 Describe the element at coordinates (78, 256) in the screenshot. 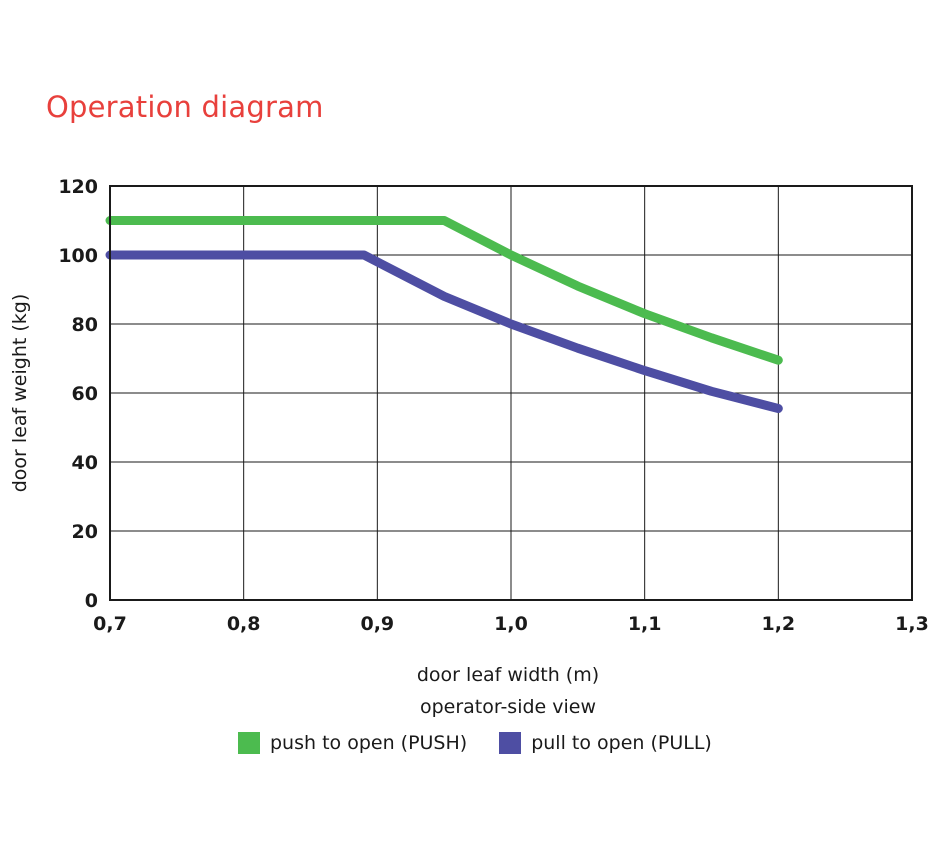

I see `y-tick-label: 100` at that location.